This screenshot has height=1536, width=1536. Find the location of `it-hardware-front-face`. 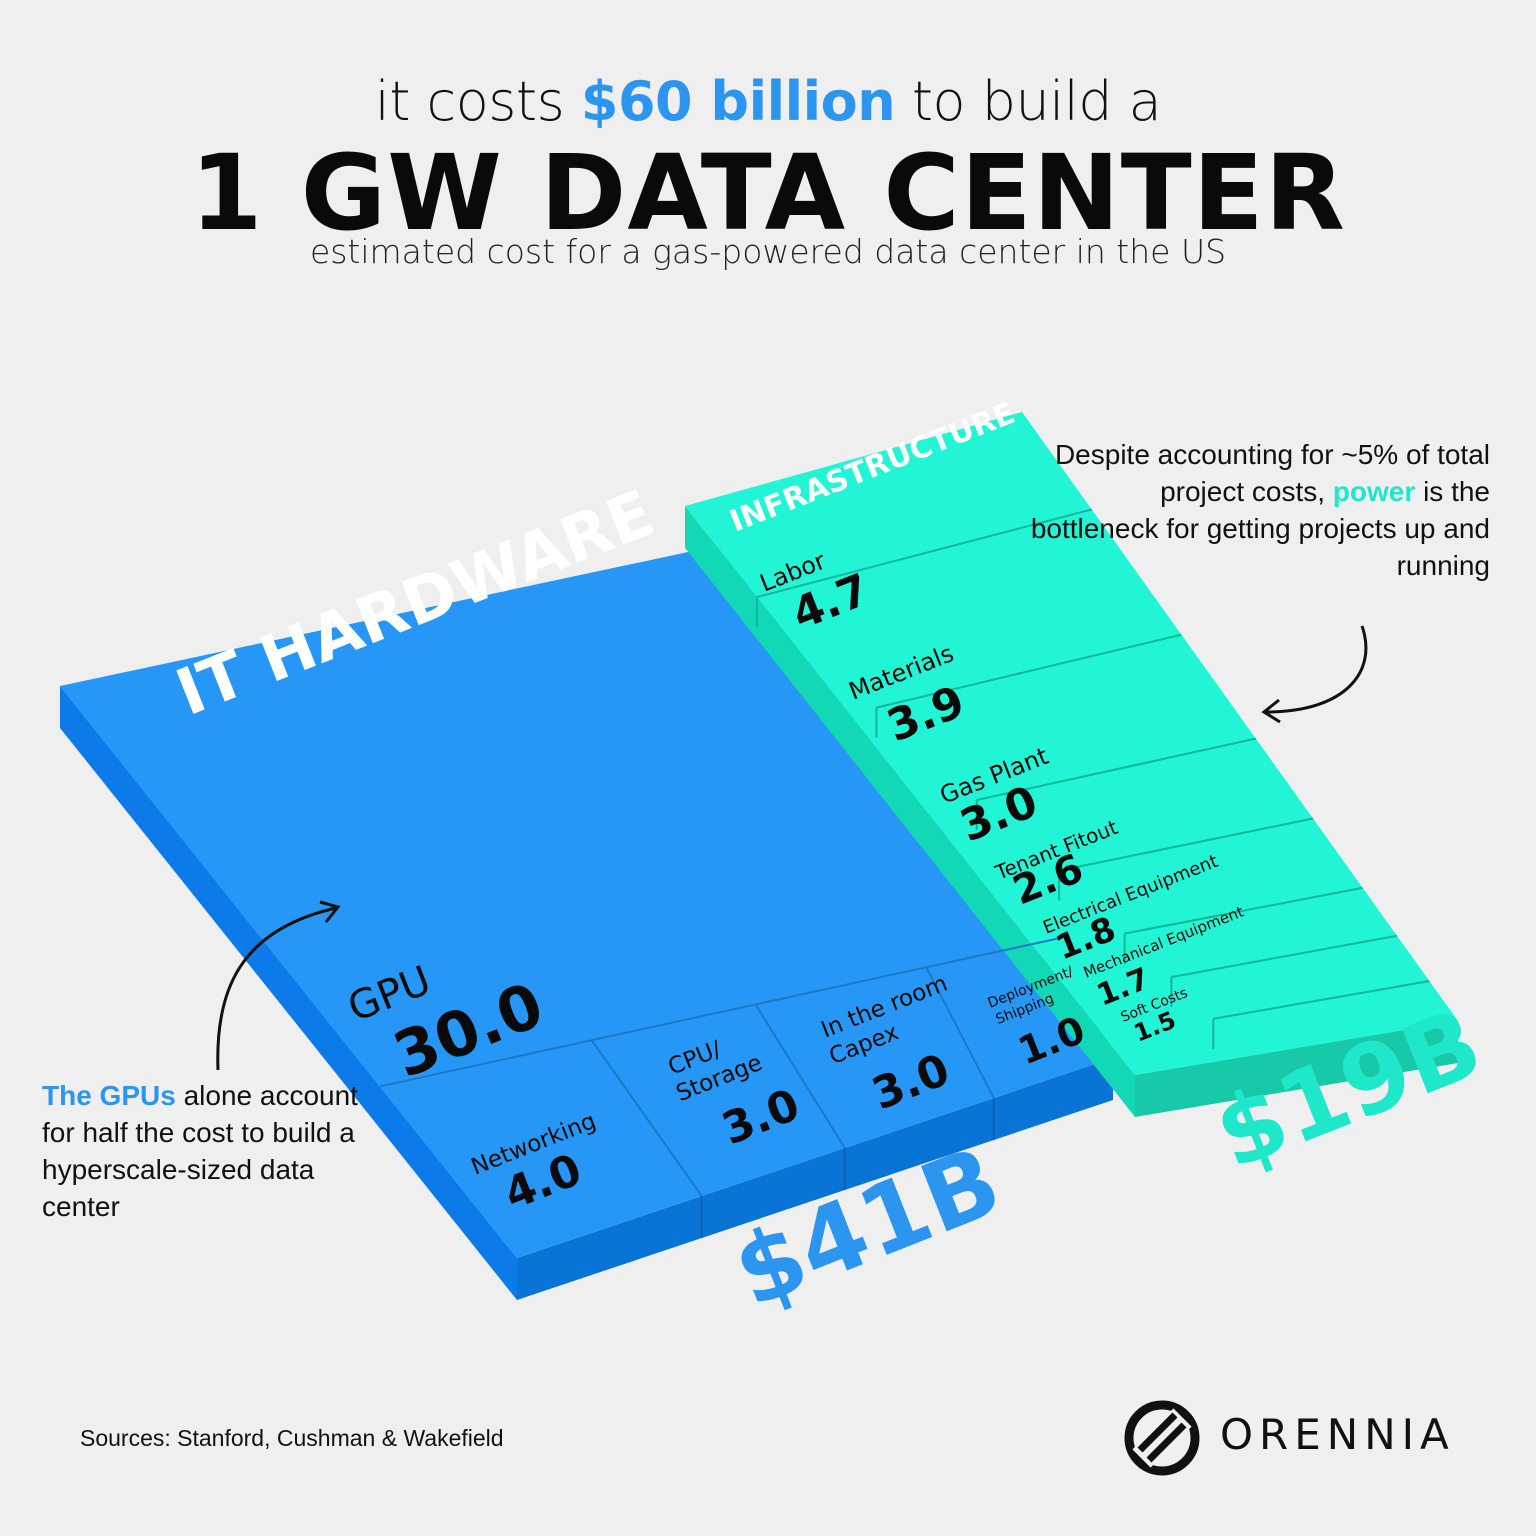

it-hardware-front-face is located at coordinates (815, 1179).